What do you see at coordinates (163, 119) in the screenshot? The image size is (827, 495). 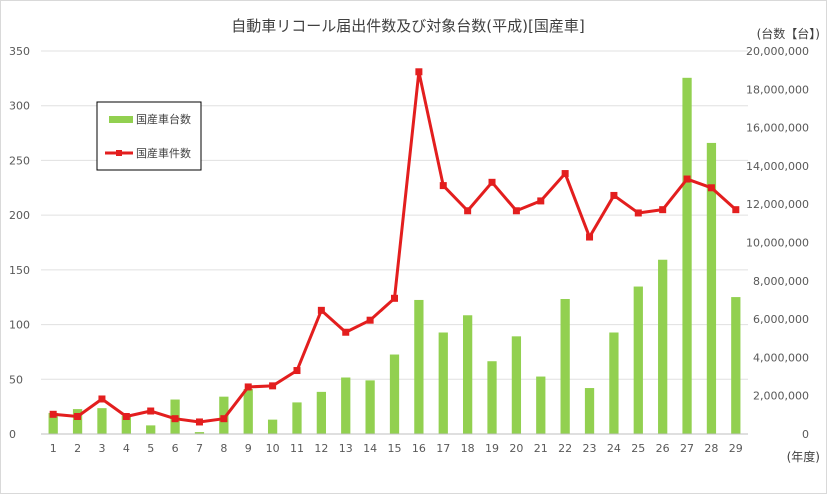 I see `legend-bar-label: 国産車台数` at bounding box center [163, 119].